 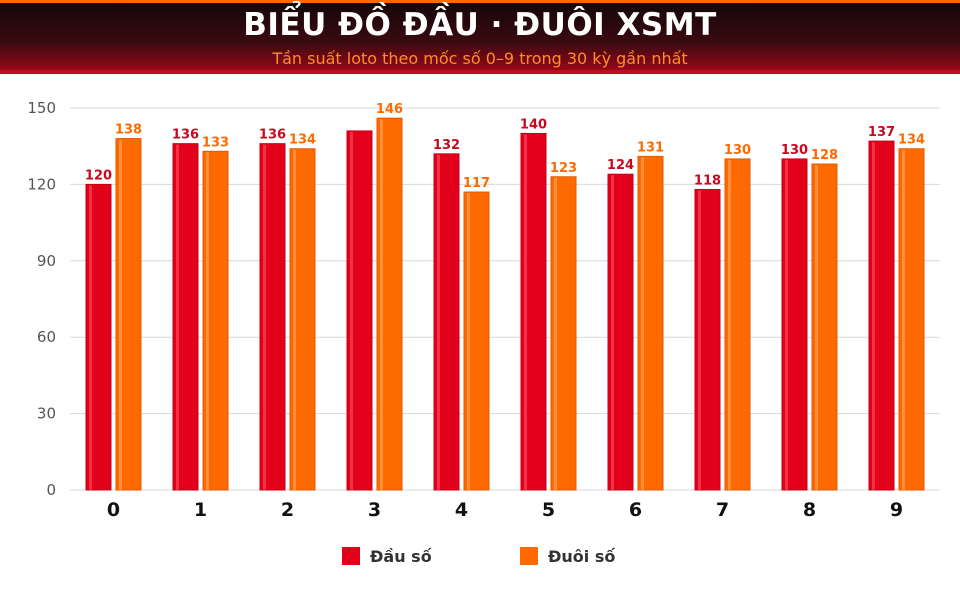 I want to click on y-tick-label: 90, so click(x=46, y=261).